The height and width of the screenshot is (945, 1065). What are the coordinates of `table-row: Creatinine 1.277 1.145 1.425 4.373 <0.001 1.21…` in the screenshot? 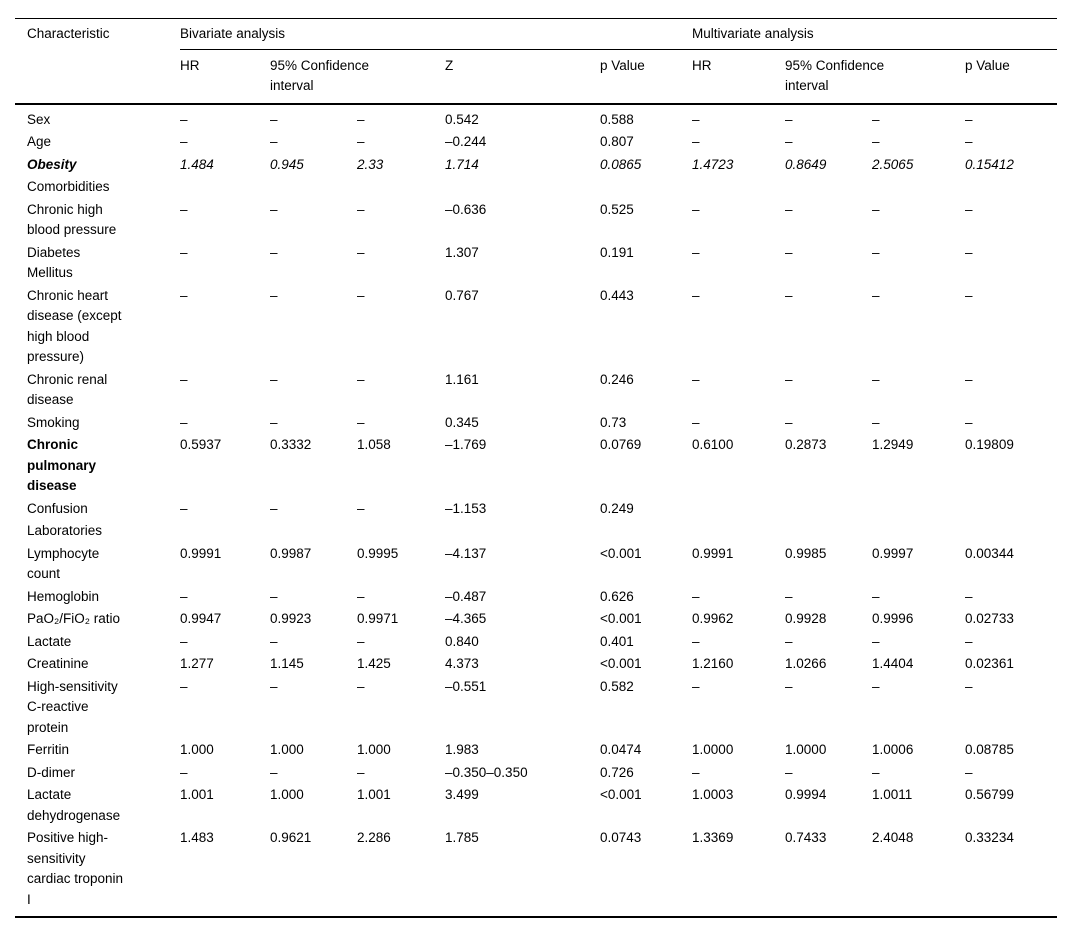 It's located at (536, 664).